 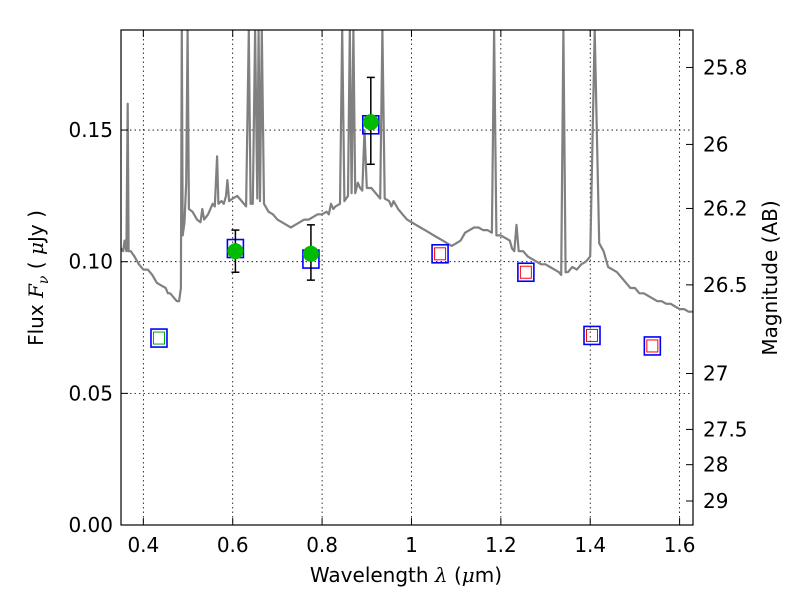 I want to click on y2-tick-label: 27.5, so click(x=725, y=429).